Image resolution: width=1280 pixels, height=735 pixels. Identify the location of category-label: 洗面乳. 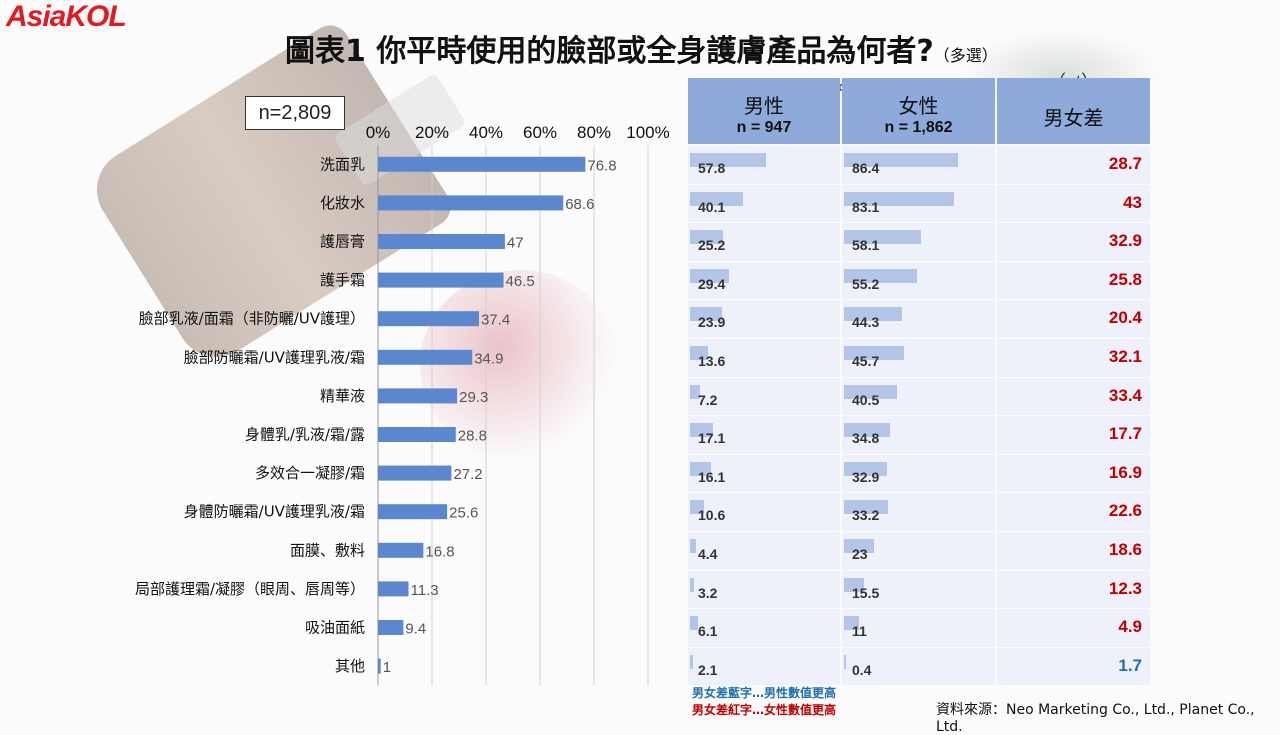
(342, 164).